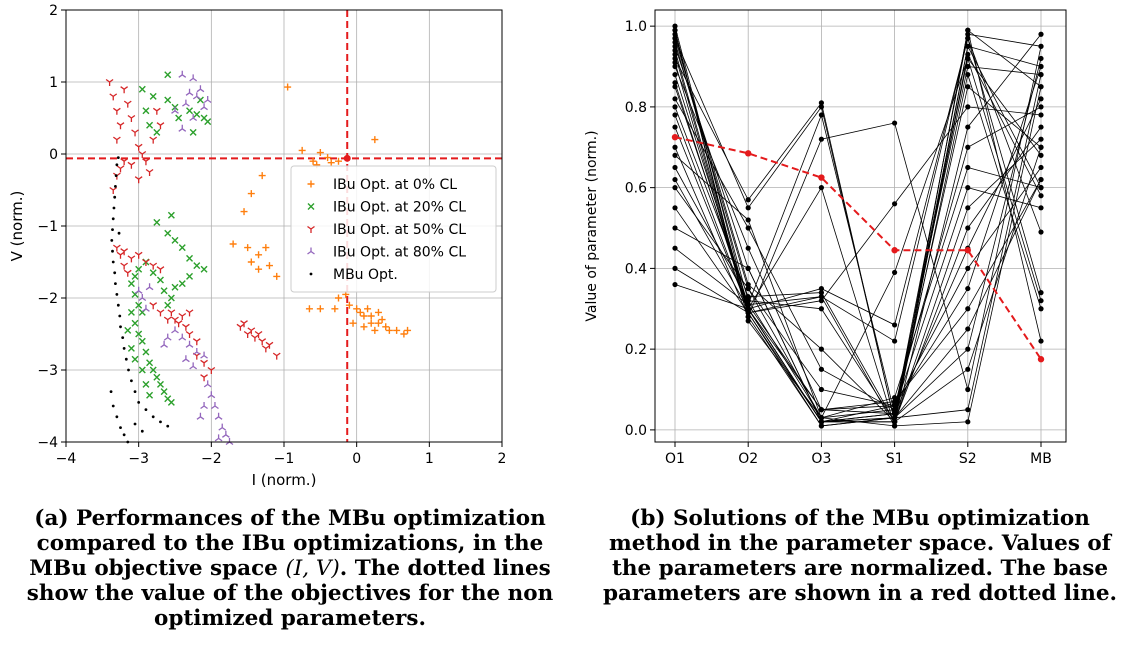 This screenshot has height=663, width=1141. I want to click on chart-b-ytick-label: 0.8, so click(636, 108).